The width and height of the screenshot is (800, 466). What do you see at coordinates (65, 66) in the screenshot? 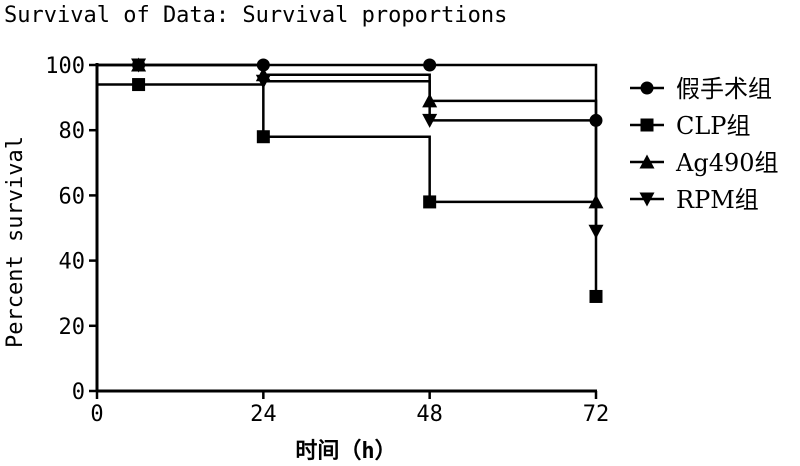
I see `y-tick-label: 100` at bounding box center [65, 66].